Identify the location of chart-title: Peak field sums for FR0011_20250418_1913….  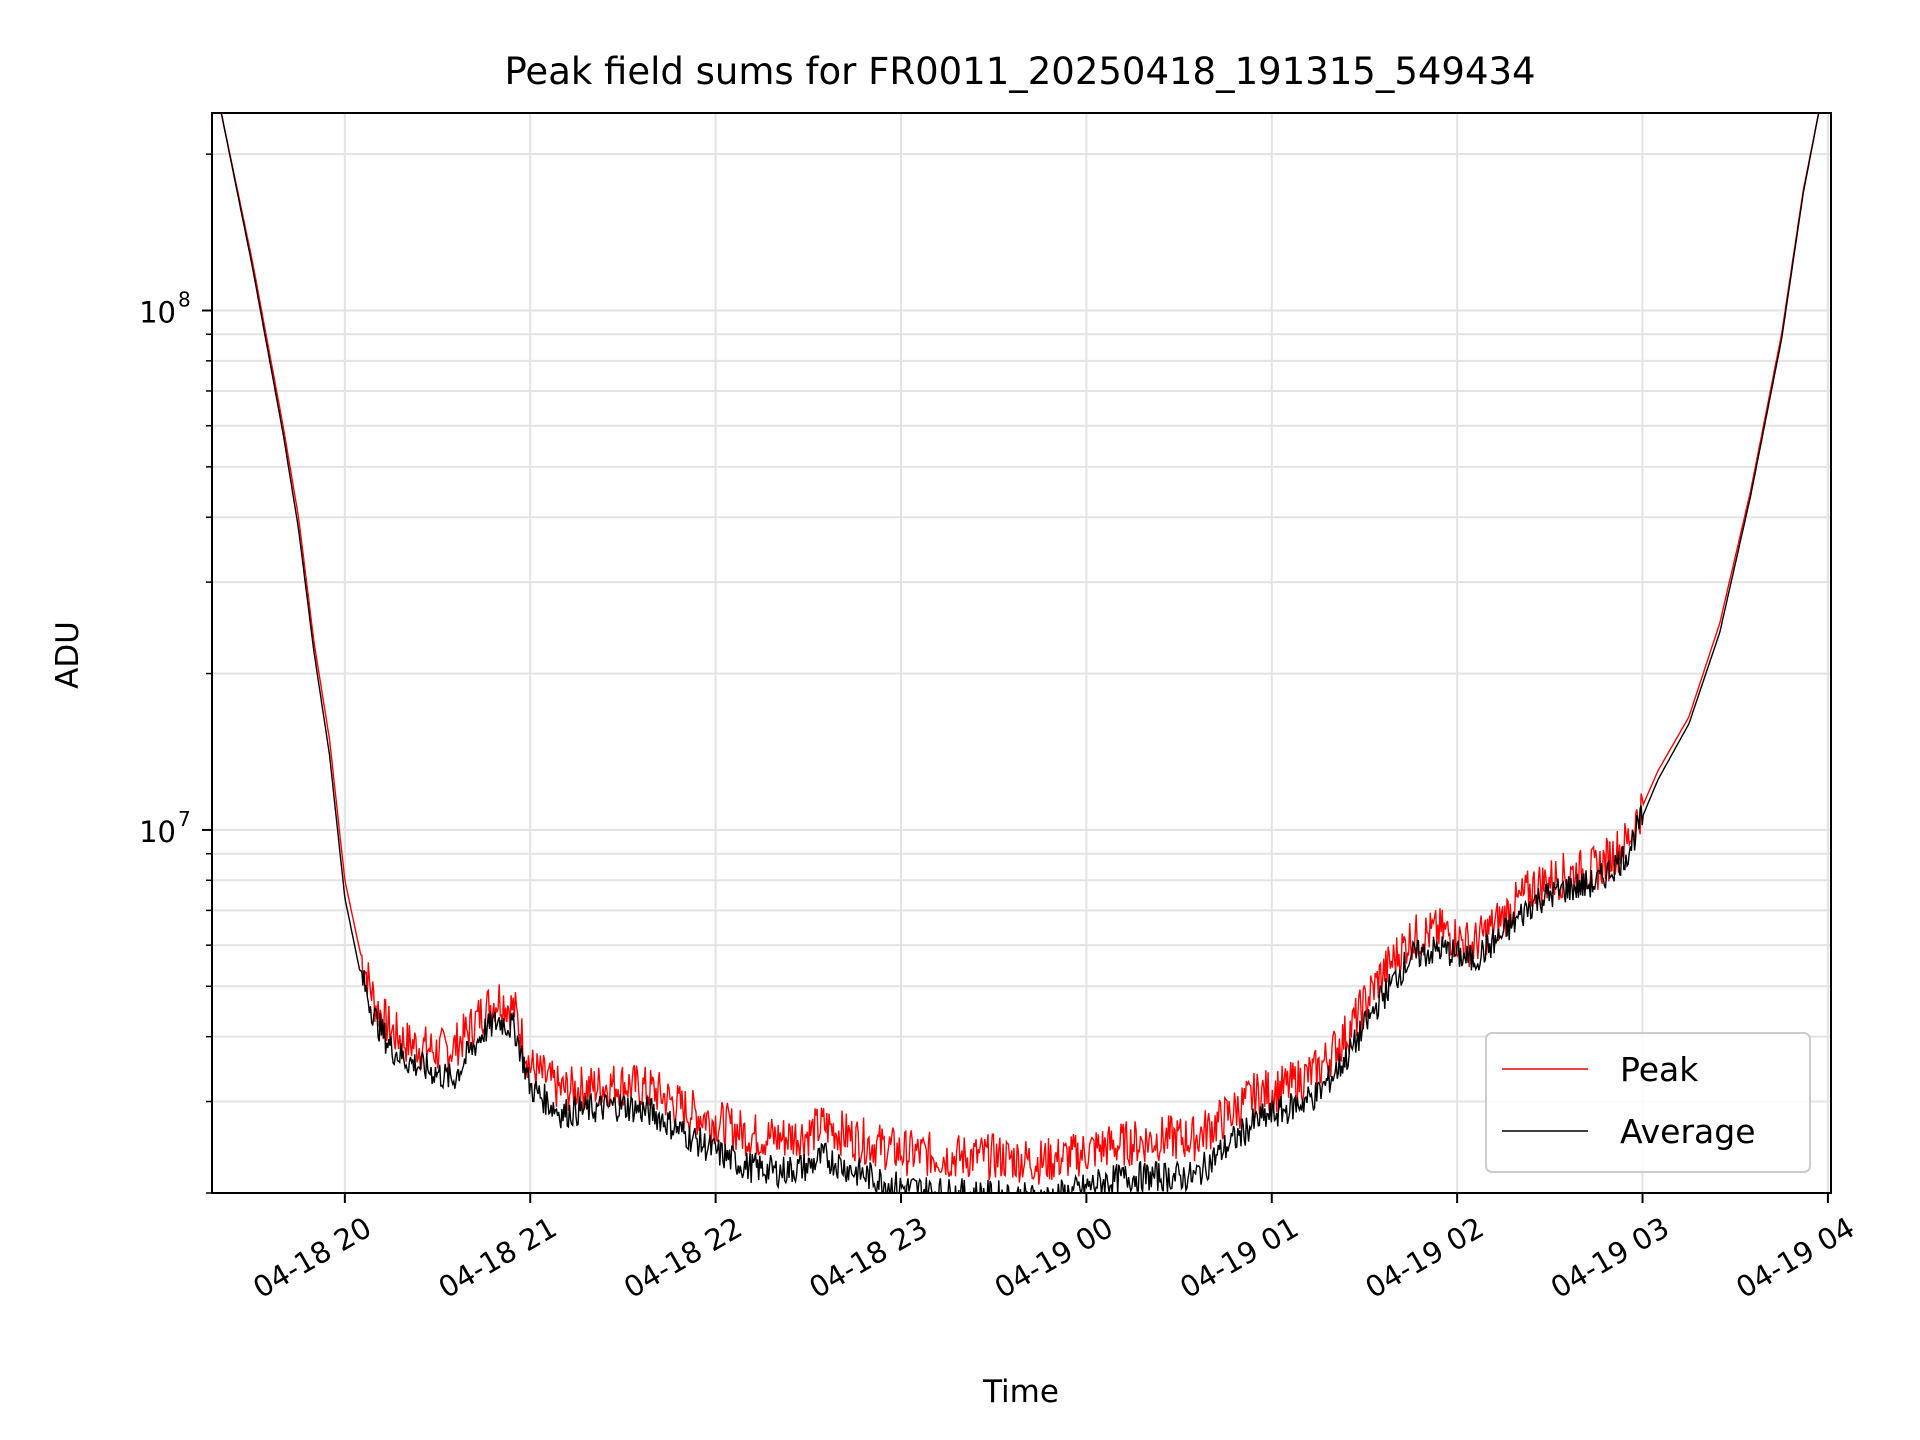
(1019, 71).